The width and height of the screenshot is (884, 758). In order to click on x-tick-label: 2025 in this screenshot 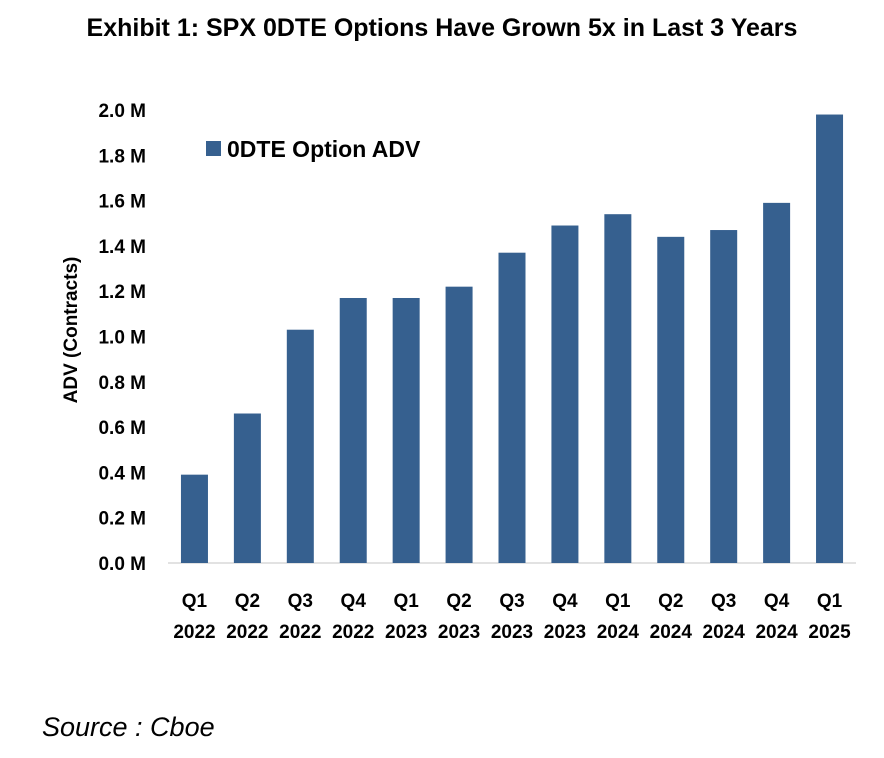, I will do `click(829, 632)`.